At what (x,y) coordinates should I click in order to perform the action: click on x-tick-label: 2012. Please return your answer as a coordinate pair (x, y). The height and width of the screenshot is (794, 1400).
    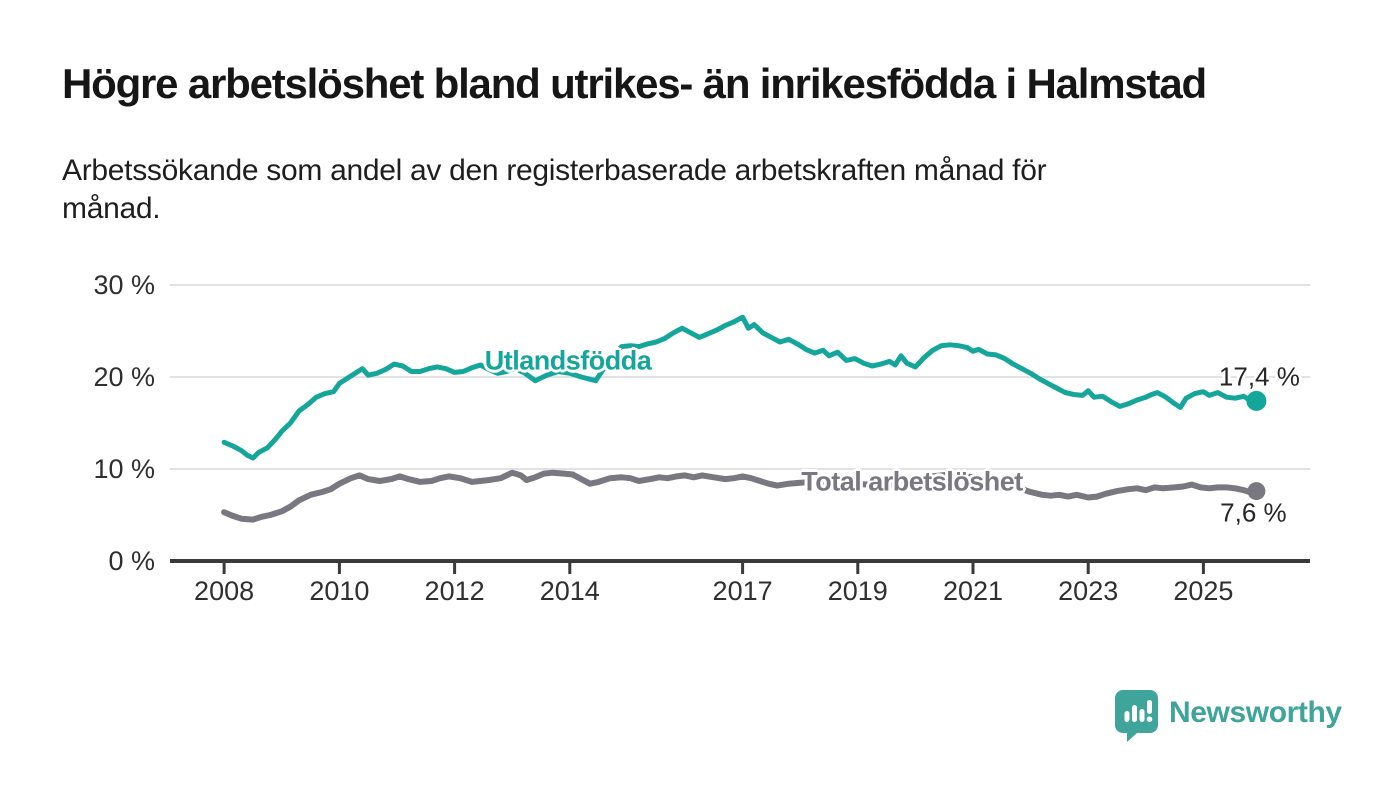
    Looking at the image, I should click on (455, 591).